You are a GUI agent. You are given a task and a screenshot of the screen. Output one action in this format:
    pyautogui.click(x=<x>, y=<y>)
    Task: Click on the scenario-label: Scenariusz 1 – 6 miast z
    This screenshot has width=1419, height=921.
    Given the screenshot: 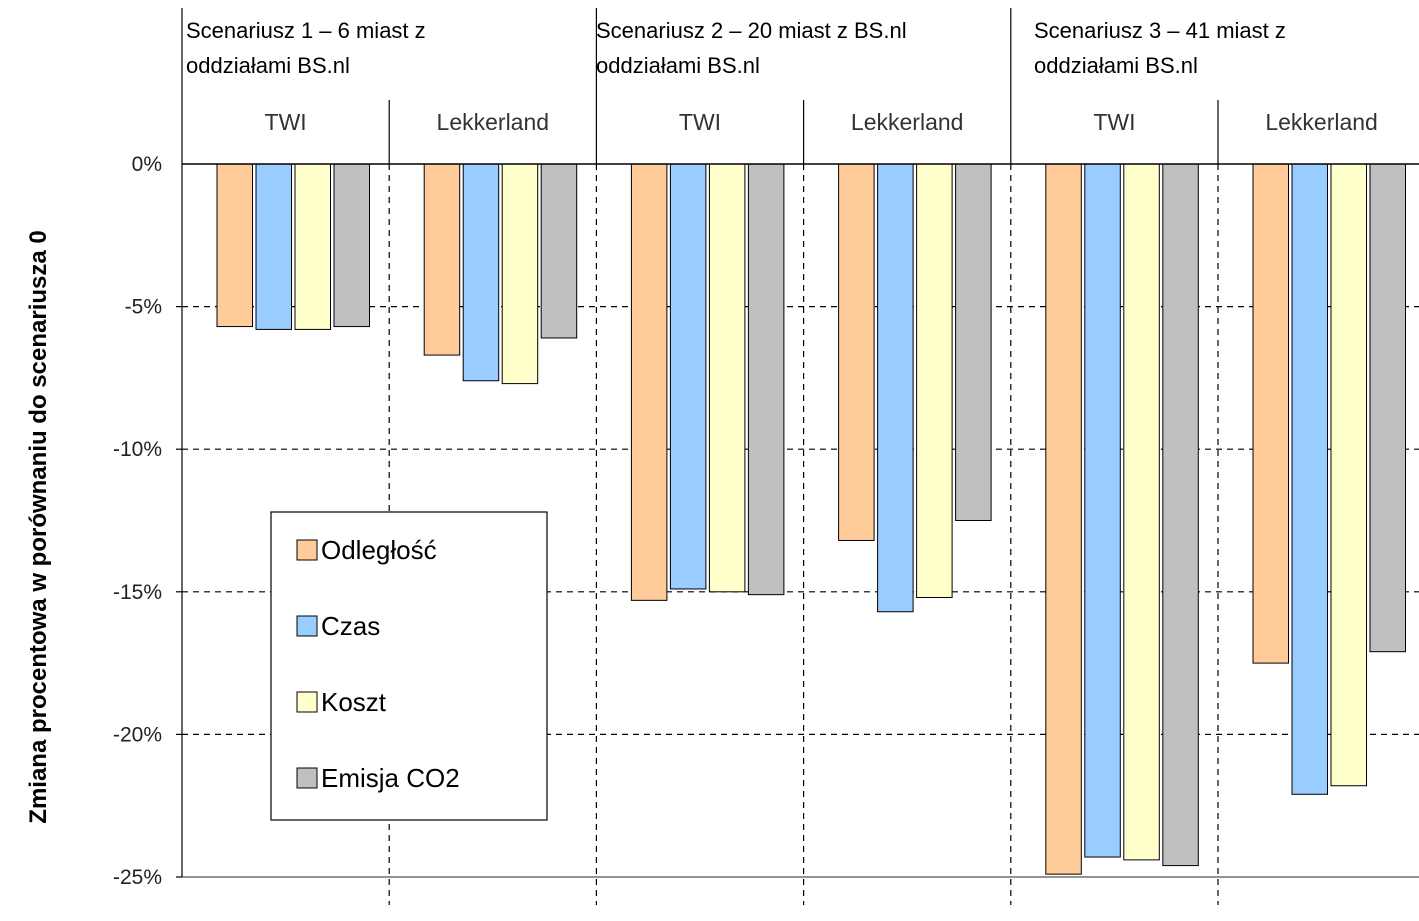 What is the action you would take?
    pyautogui.click(x=306, y=30)
    